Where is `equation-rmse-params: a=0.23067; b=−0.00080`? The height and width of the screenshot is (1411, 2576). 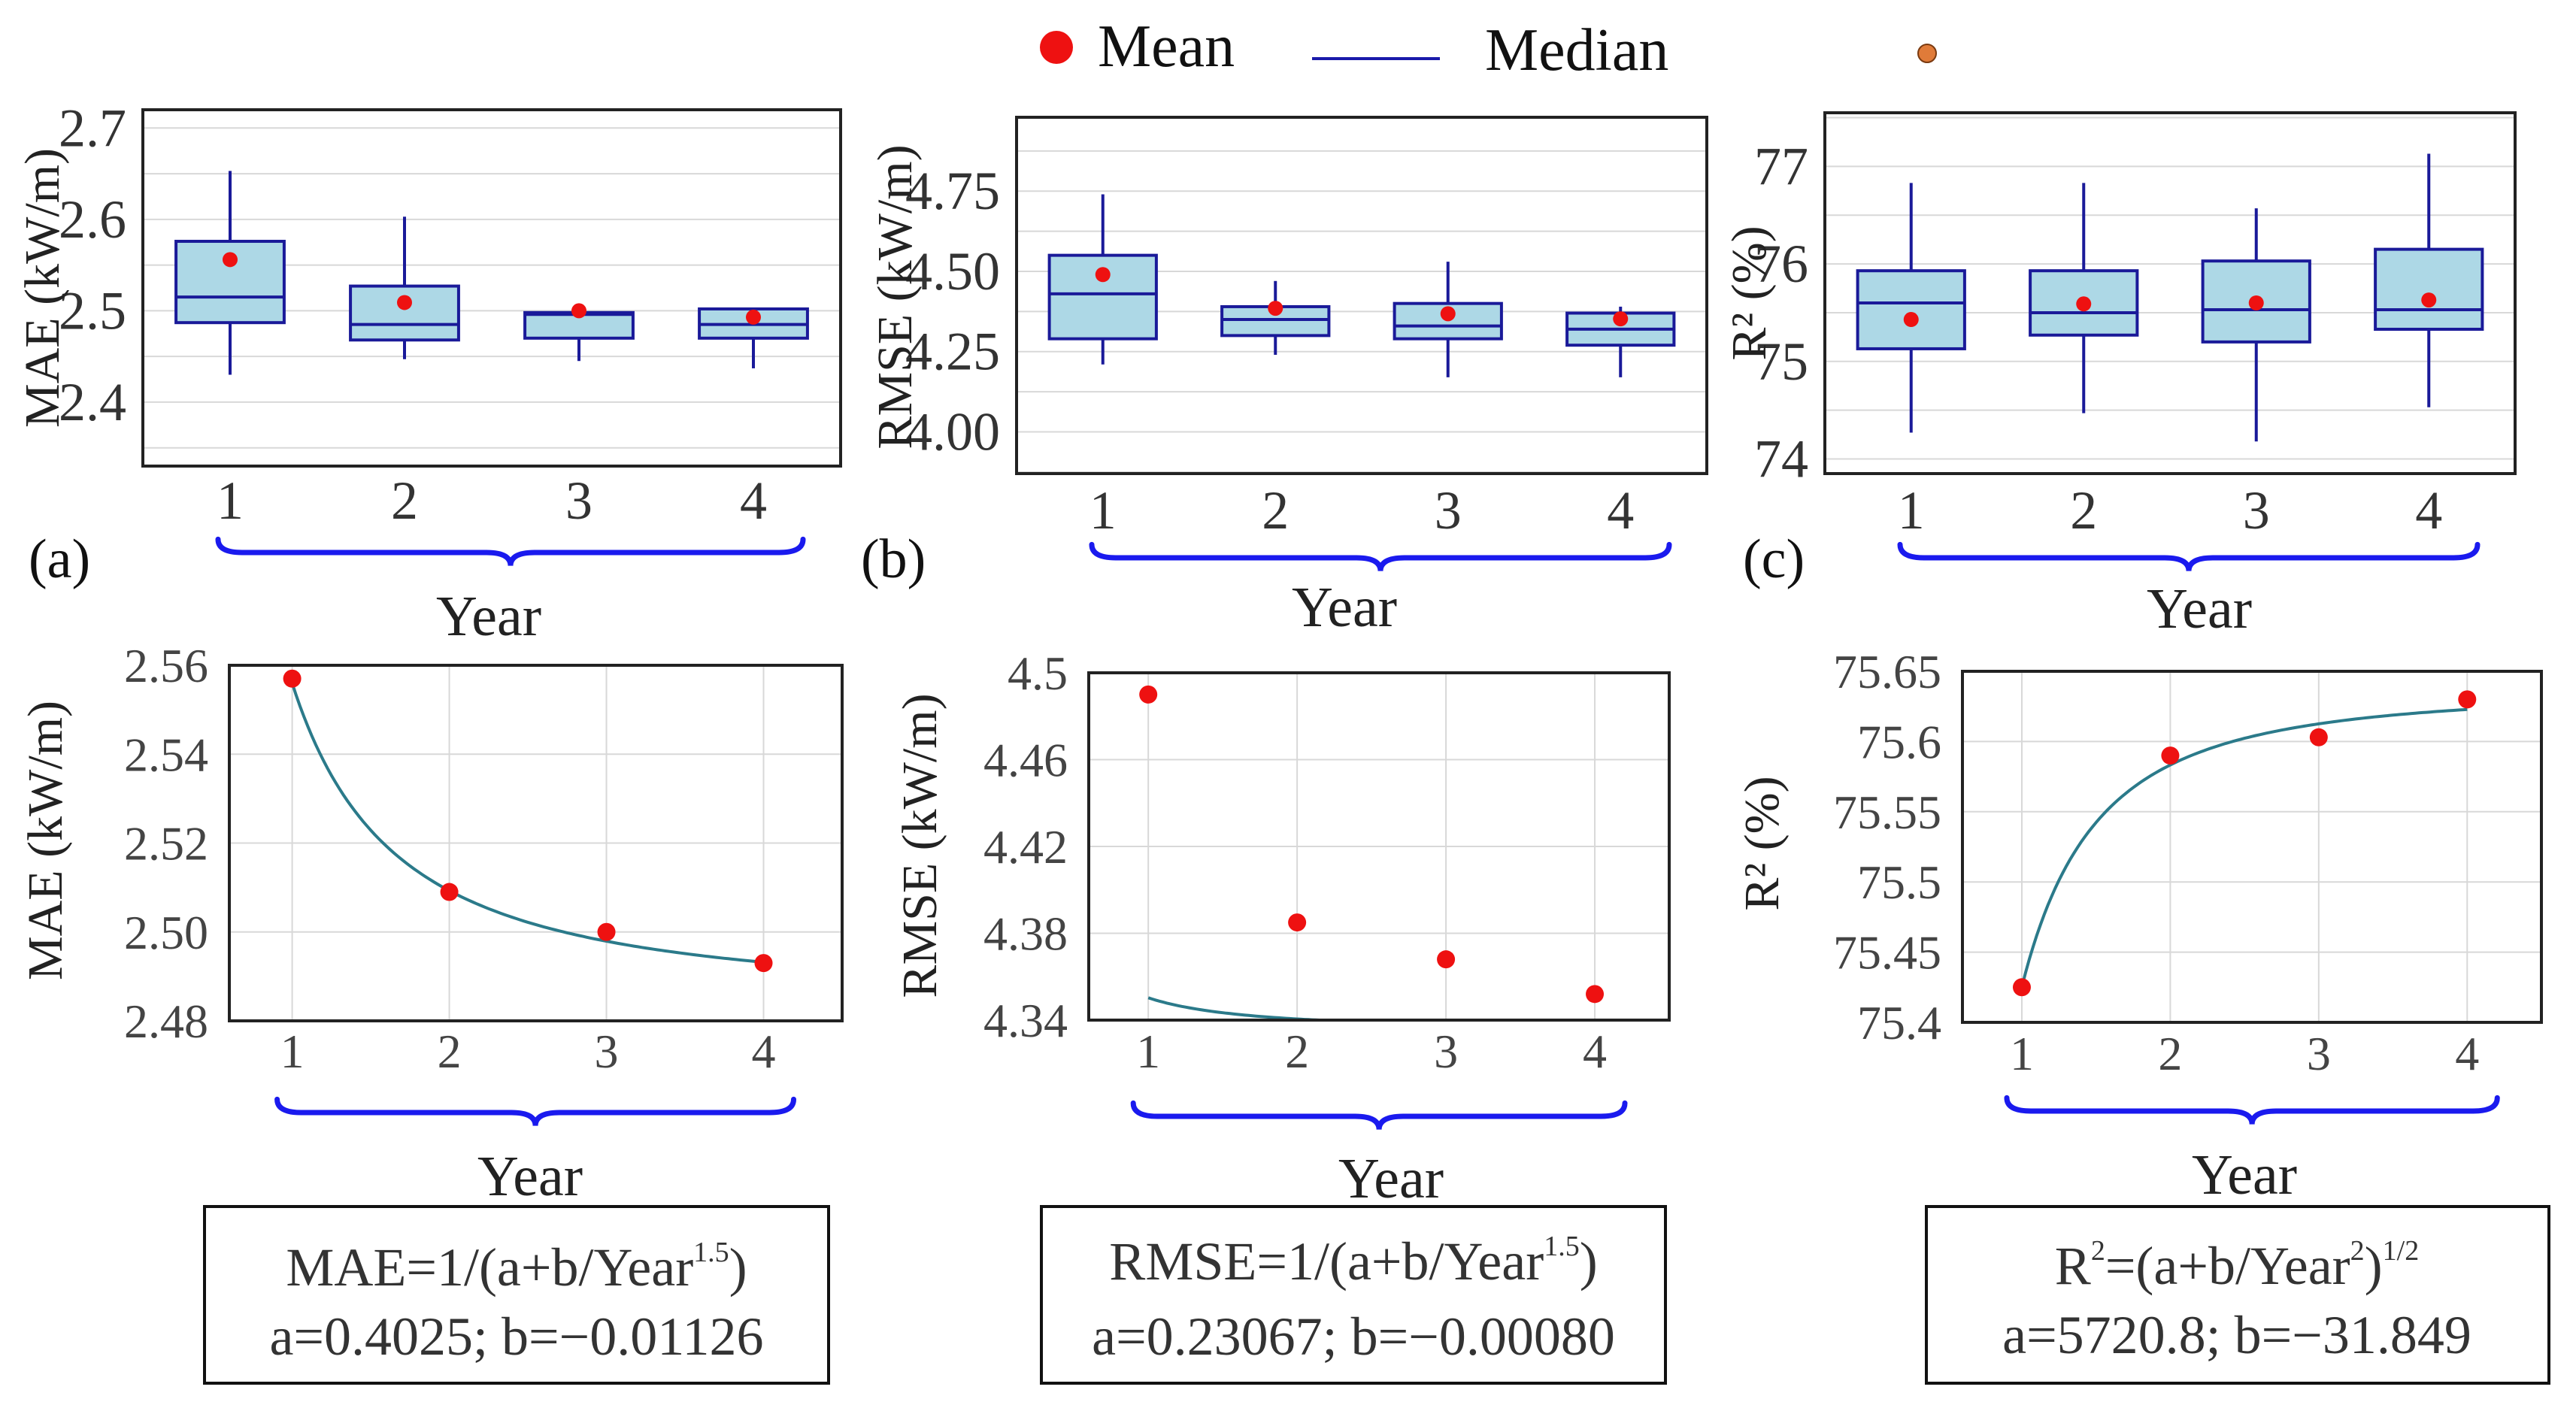 equation-rmse-params: a=0.23067; b=−0.00080 is located at coordinates (1353, 1337).